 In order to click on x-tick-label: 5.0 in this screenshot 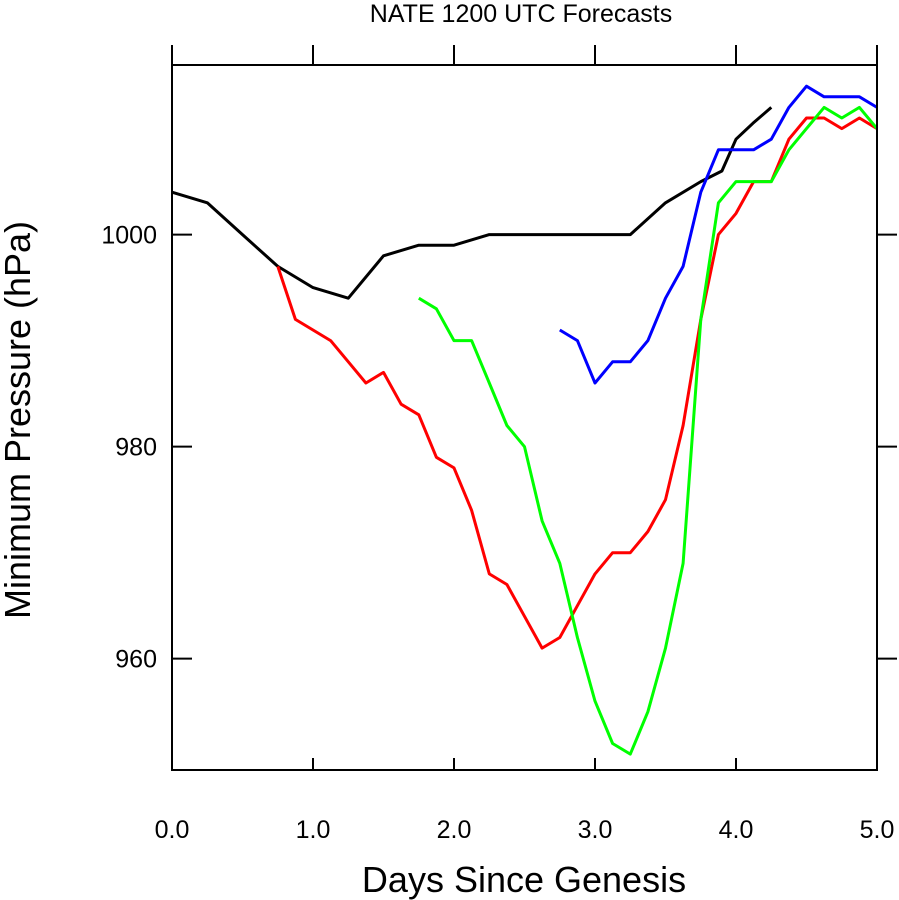, I will do `click(877, 830)`.